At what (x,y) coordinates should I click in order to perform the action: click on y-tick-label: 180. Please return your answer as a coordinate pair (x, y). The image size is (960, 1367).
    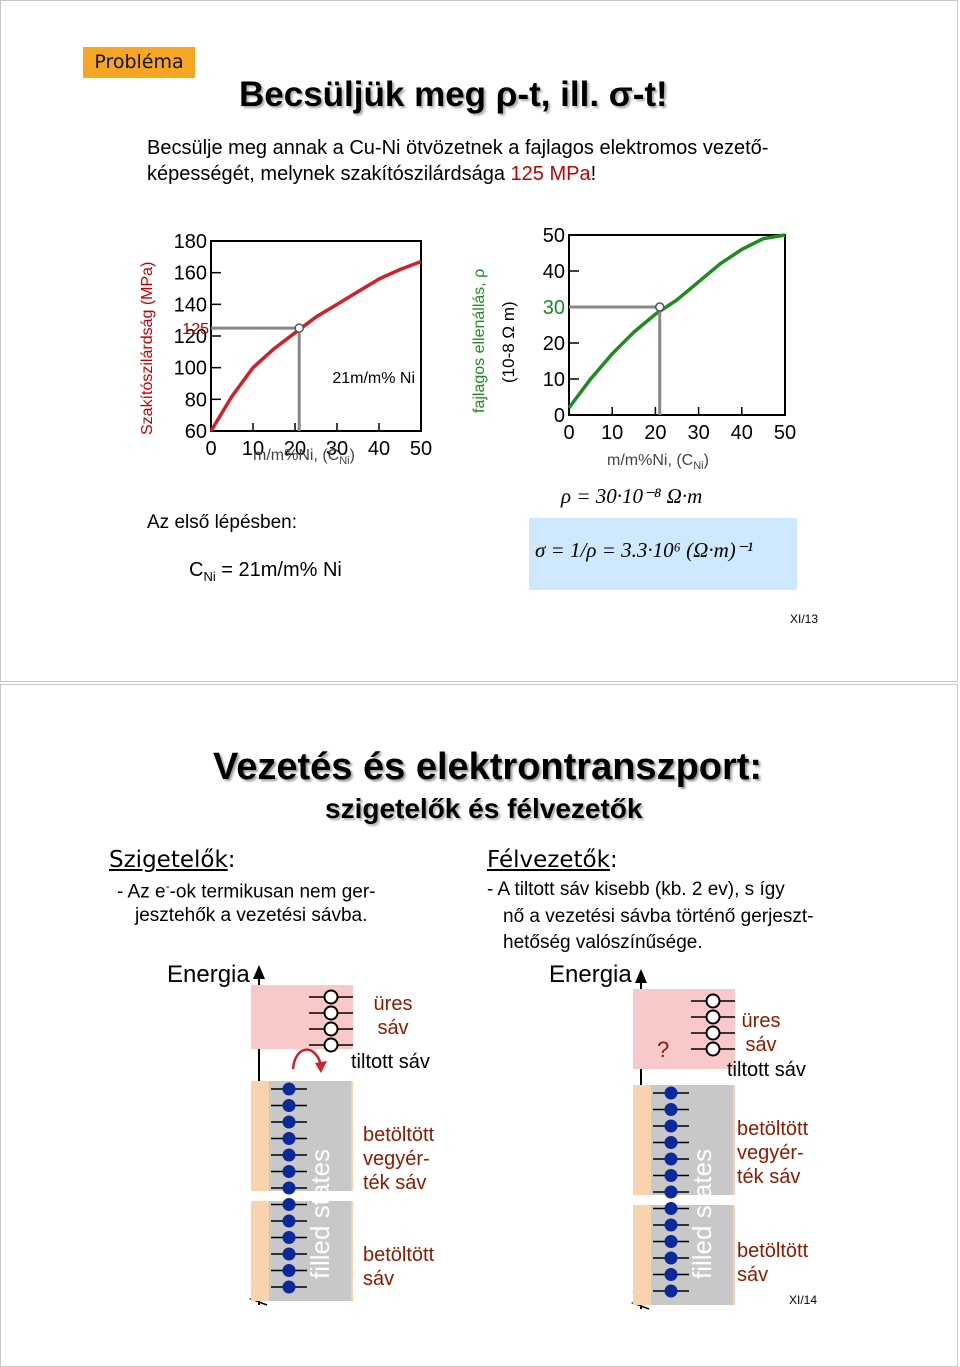
    Looking at the image, I should click on (190, 242).